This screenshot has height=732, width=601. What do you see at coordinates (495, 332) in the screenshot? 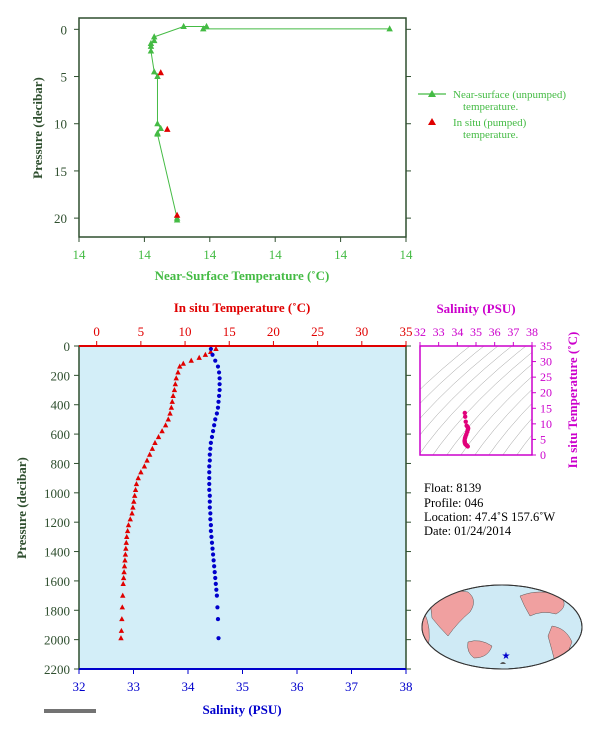
I see `ts-salinity-tick-label: 36` at bounding box center [495, 332].